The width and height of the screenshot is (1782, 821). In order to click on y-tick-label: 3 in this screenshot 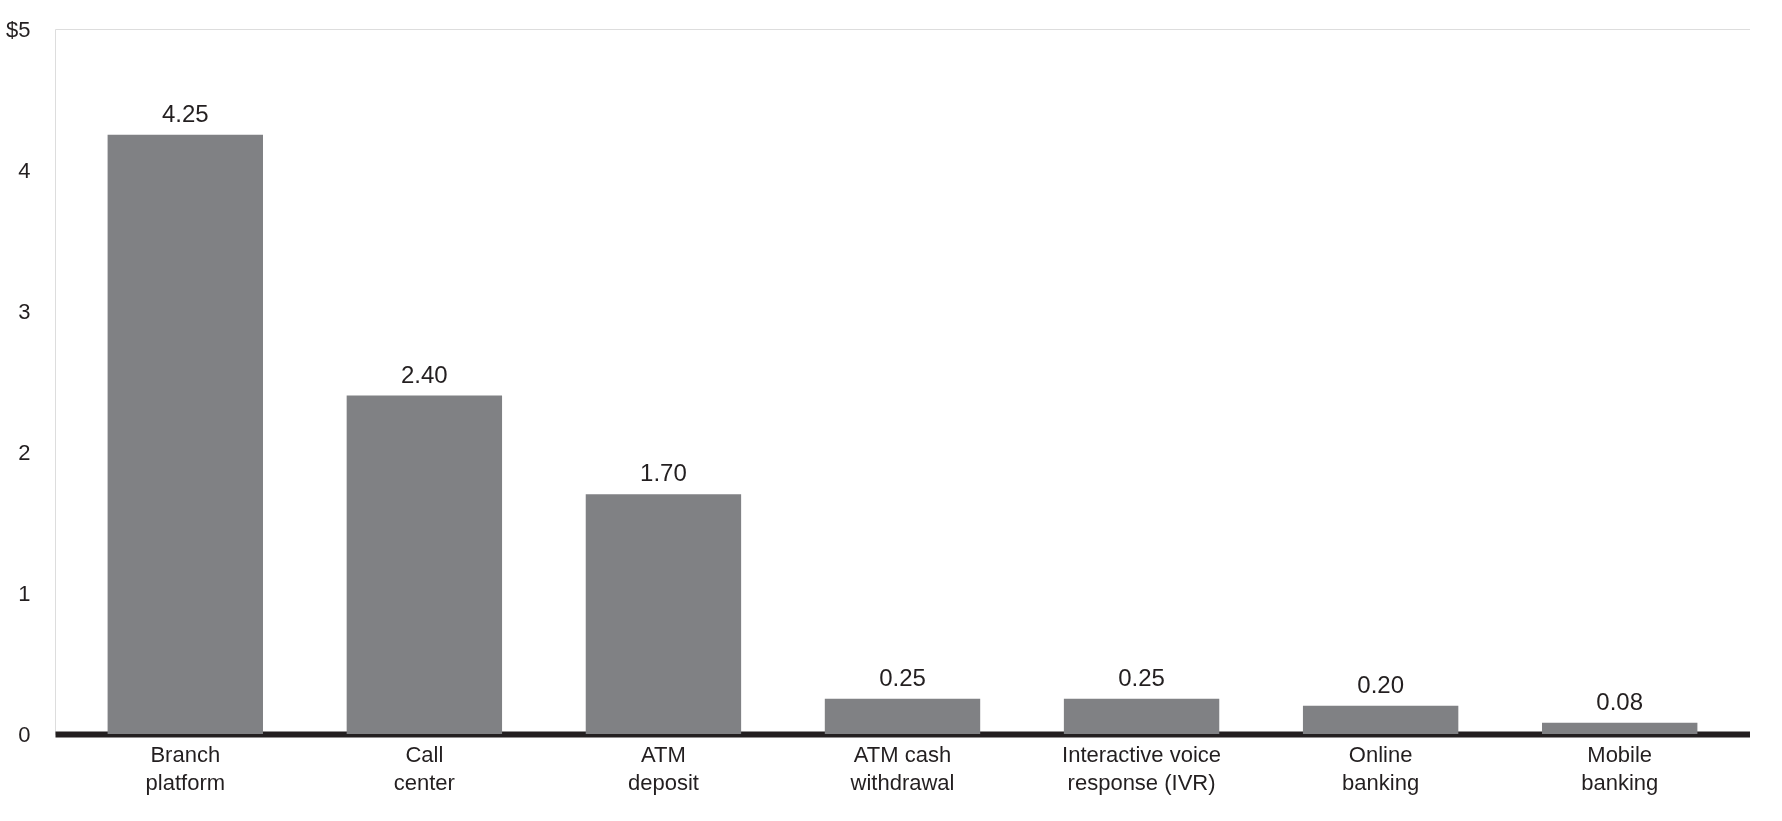, I will do `click(24, 311)`.